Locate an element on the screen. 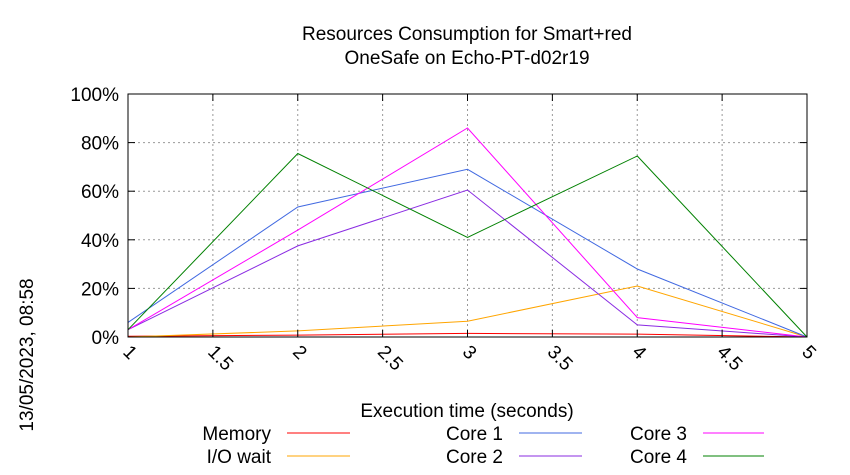 The height and width of the screenshot is (475, 850). x-axis-label: Execution time (seconds) is located at coordinates (466, 411).